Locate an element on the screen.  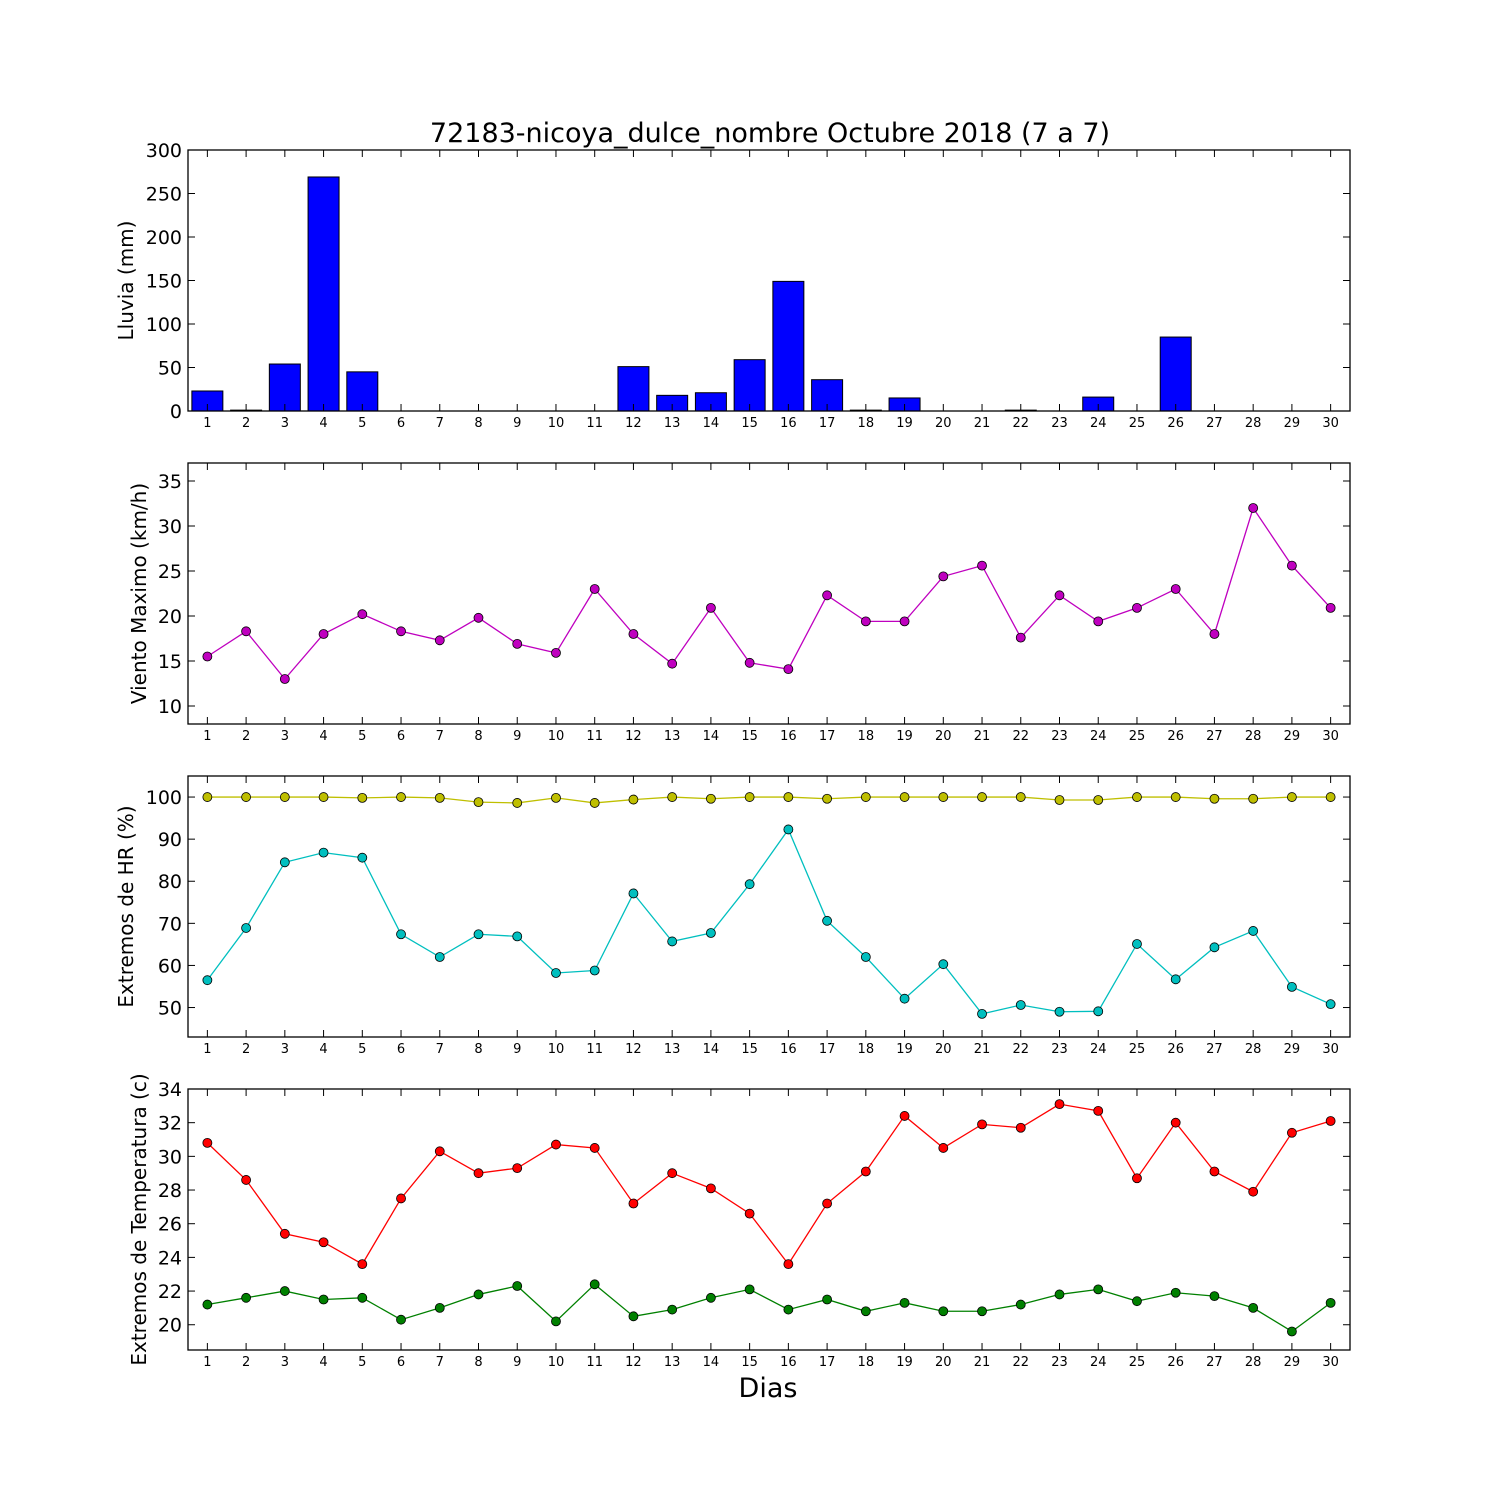
xtick-label: 4 is located at coordinates (323, 1049).